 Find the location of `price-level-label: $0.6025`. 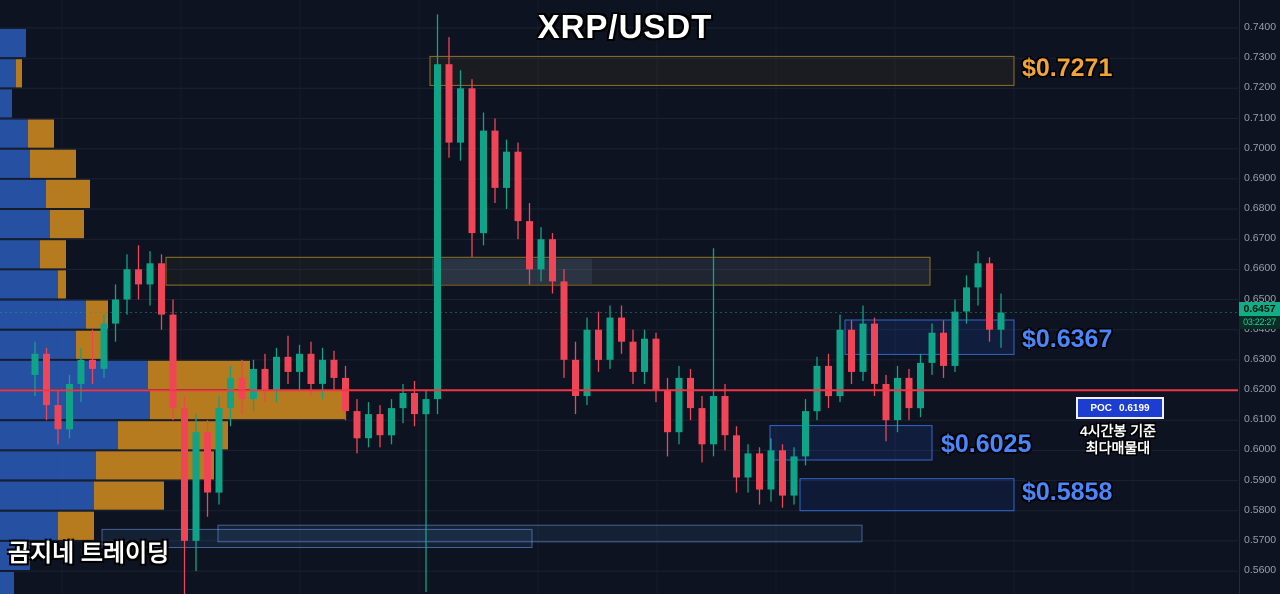

price-level-label: $0.6025 is located at coordinates (986, 444).